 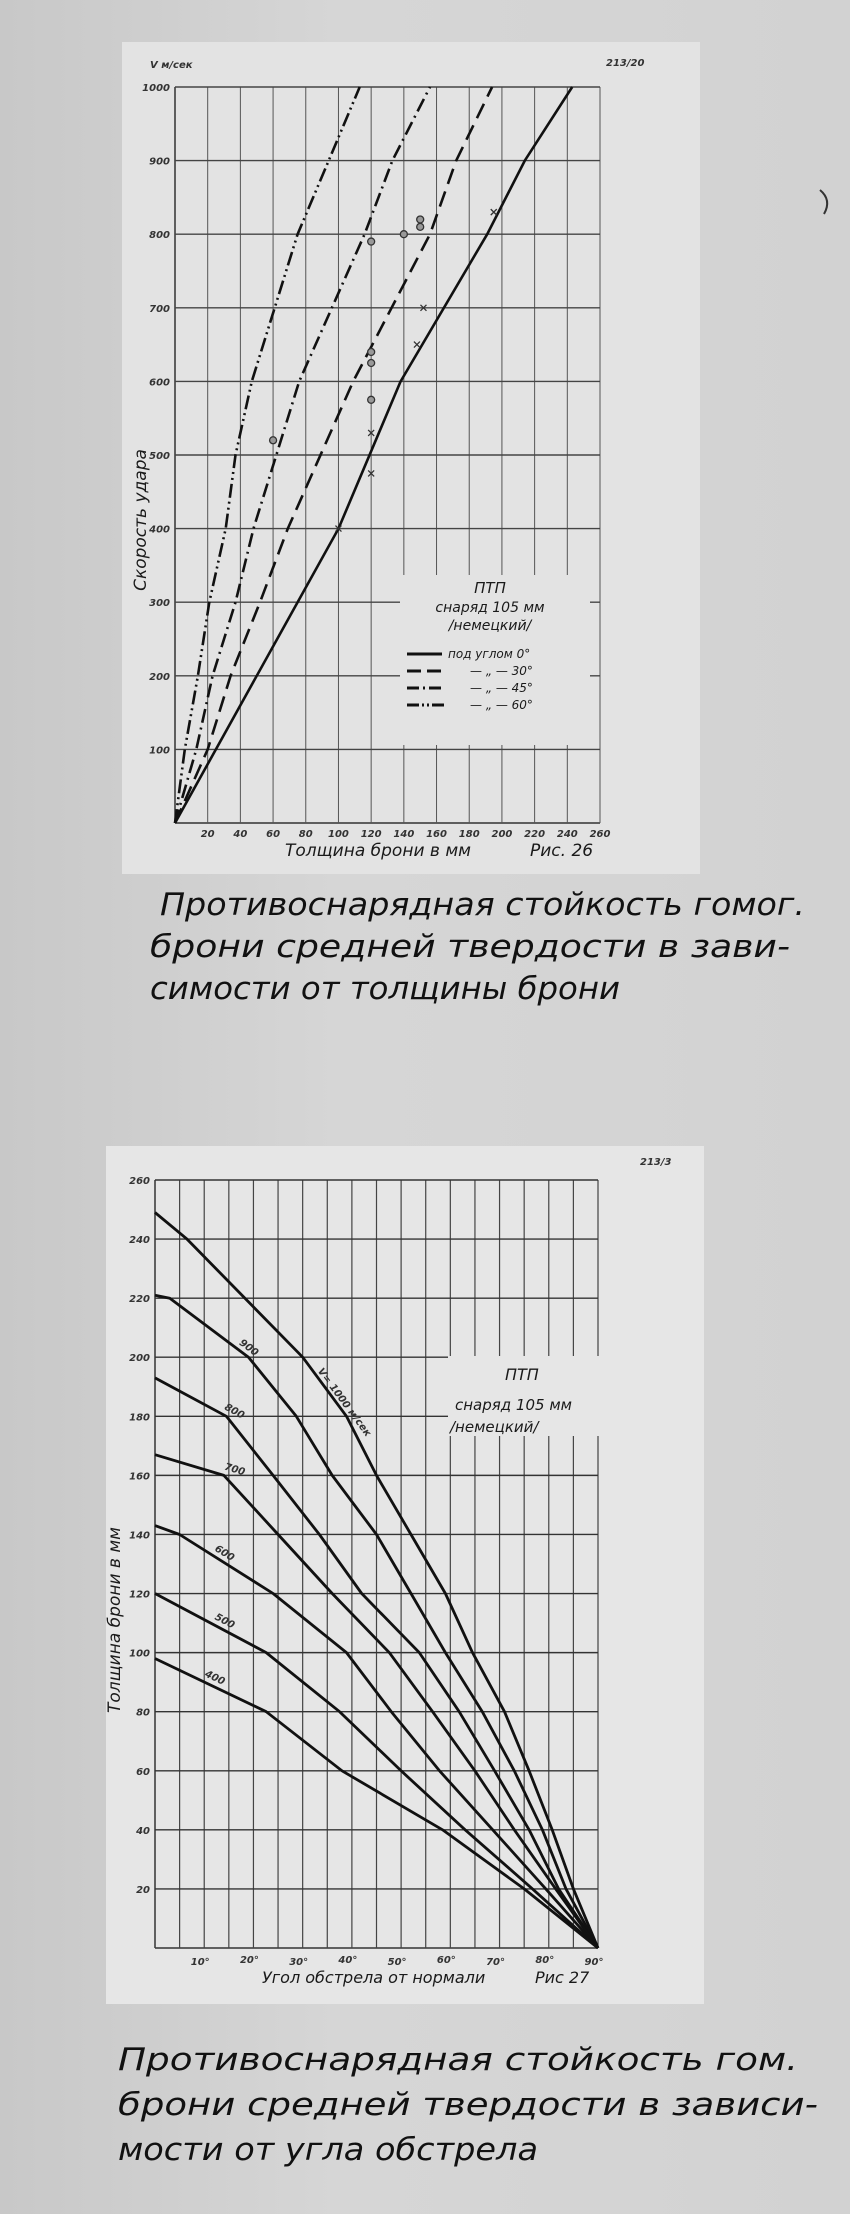 What do you see at coordinates (567, 834) in the screenshot?
I see `x-tick-label: 240` at bounding box center [567, 834].